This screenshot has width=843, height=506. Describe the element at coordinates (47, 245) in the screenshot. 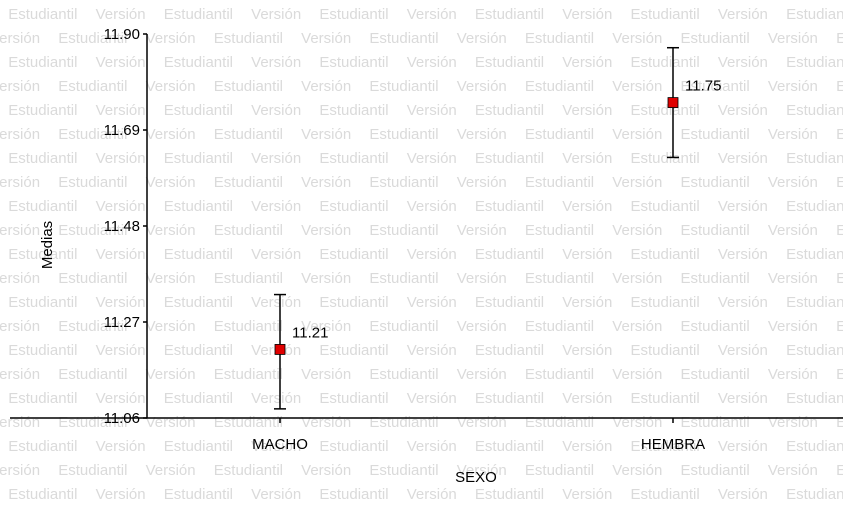

I see `y-axis-label: Medias` at that location.